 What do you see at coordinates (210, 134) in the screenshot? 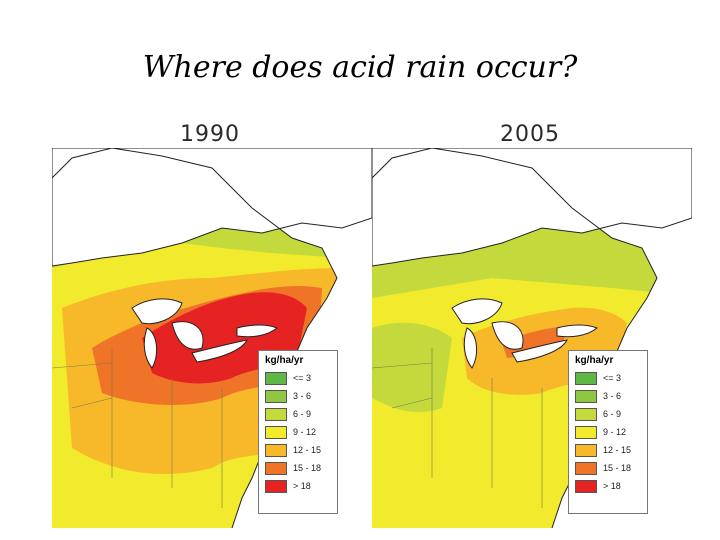
I see `year-label-1990: 1990` at bounding box center [210, 134].